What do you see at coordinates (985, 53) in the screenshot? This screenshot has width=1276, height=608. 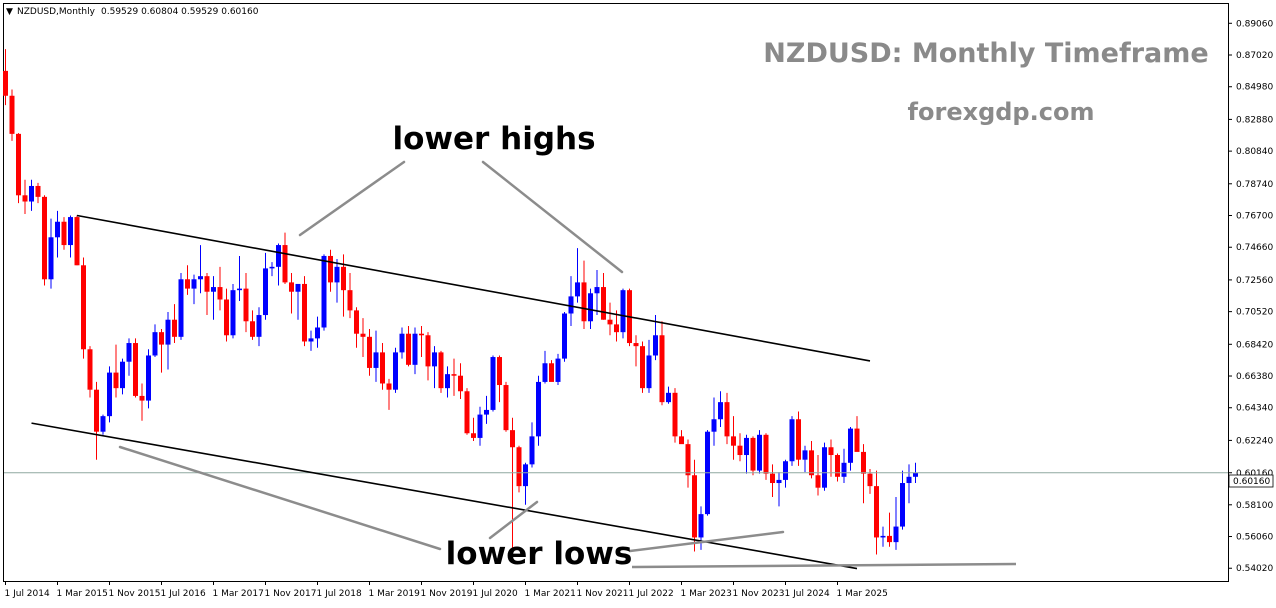 I see `chart-title: NZDUSD: Monthly Timeframe` at bounding box center [985, 53].